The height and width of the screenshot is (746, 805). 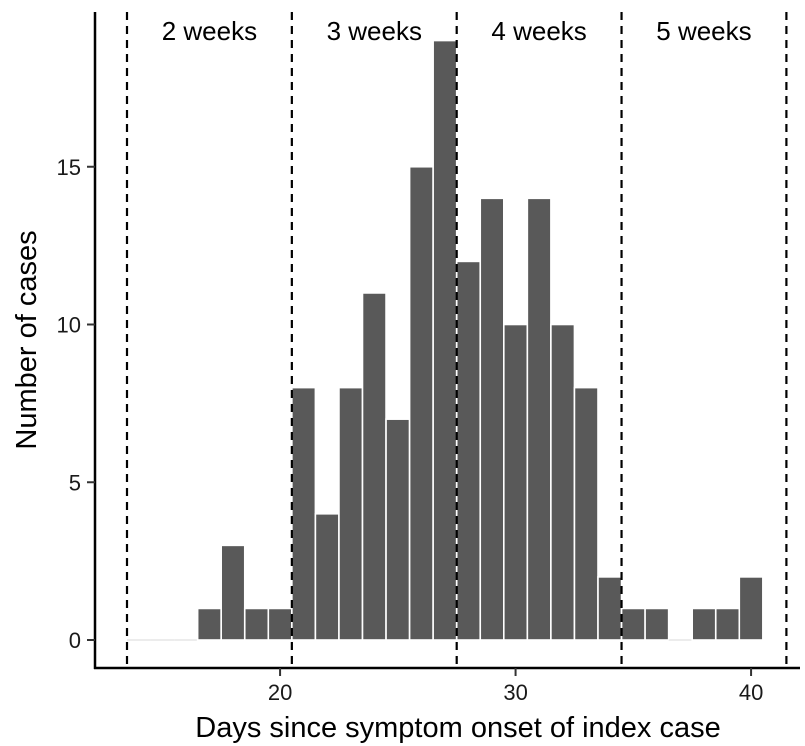 I want to click on period-label: 4 weeks, so click(x=538, y=31).